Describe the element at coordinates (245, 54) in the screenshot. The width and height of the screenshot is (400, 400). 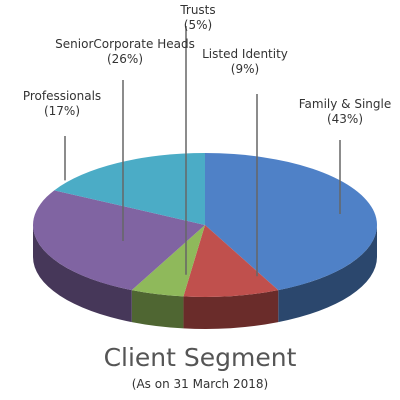
I see `category-name: Listed Identity` at that location.